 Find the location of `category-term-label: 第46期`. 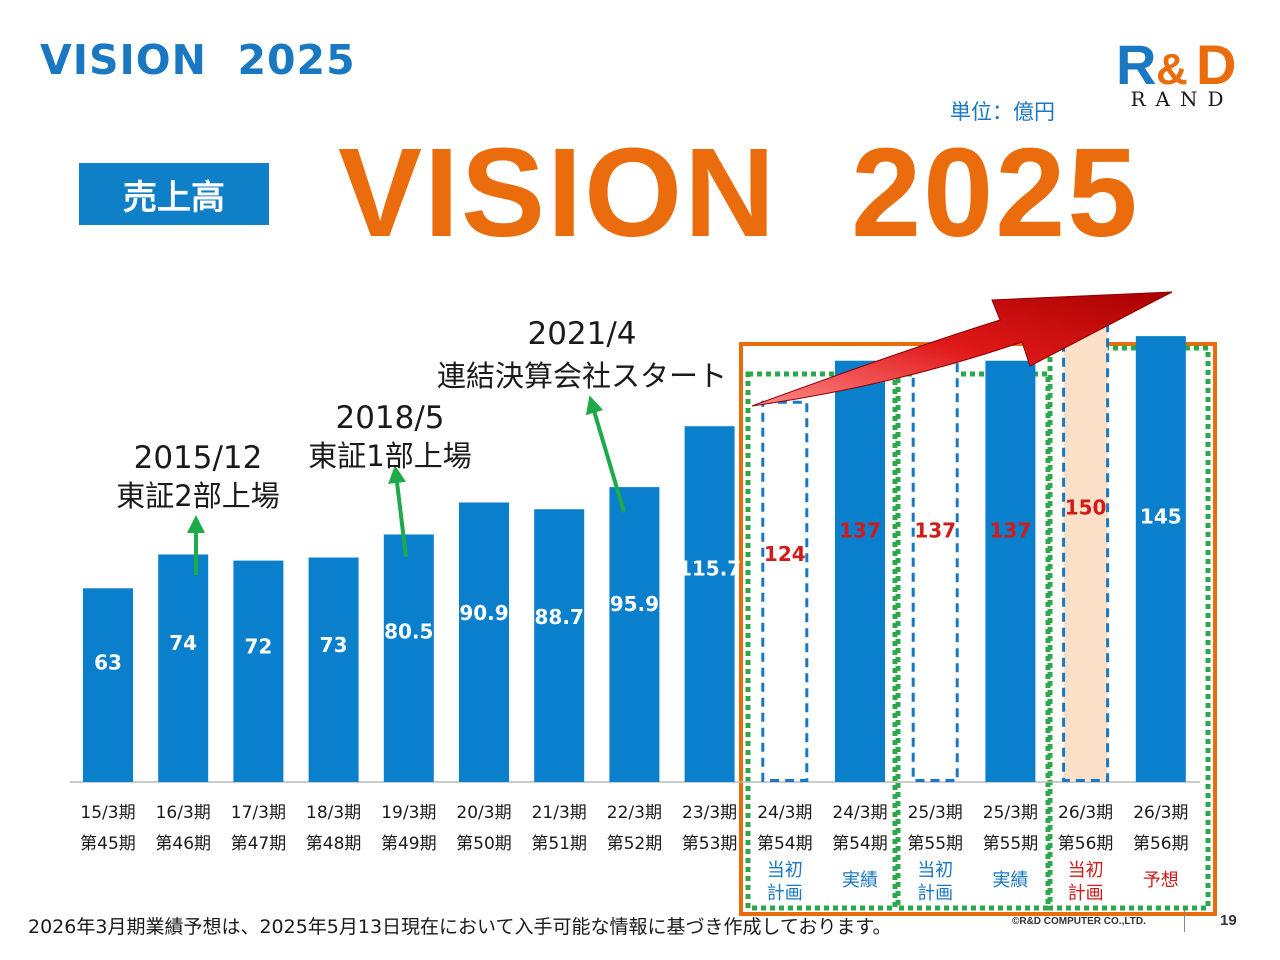

category-term-label: 第46期 is located at coordinates (183, 844).